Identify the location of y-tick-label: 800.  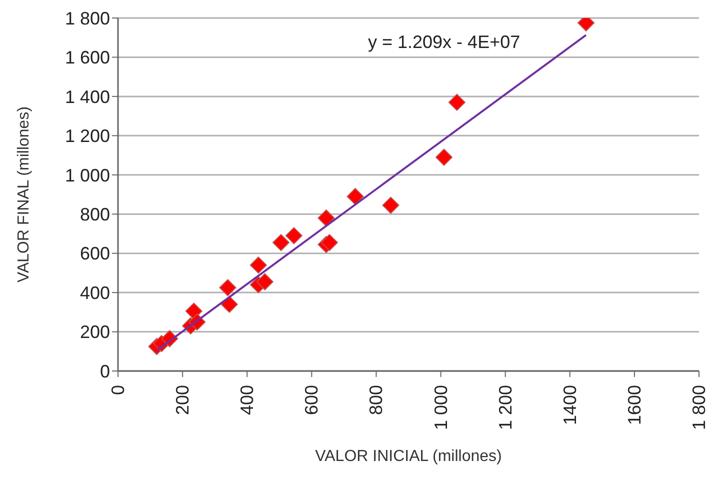
(95, 214).